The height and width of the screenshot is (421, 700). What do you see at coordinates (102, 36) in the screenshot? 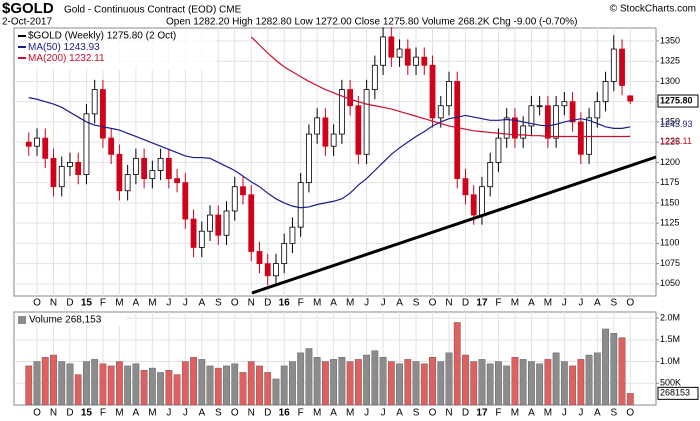
I see `legend-title: $GOLD (Weekly) 1275.80 (2 Oct)` at bounding box center [102, 36].